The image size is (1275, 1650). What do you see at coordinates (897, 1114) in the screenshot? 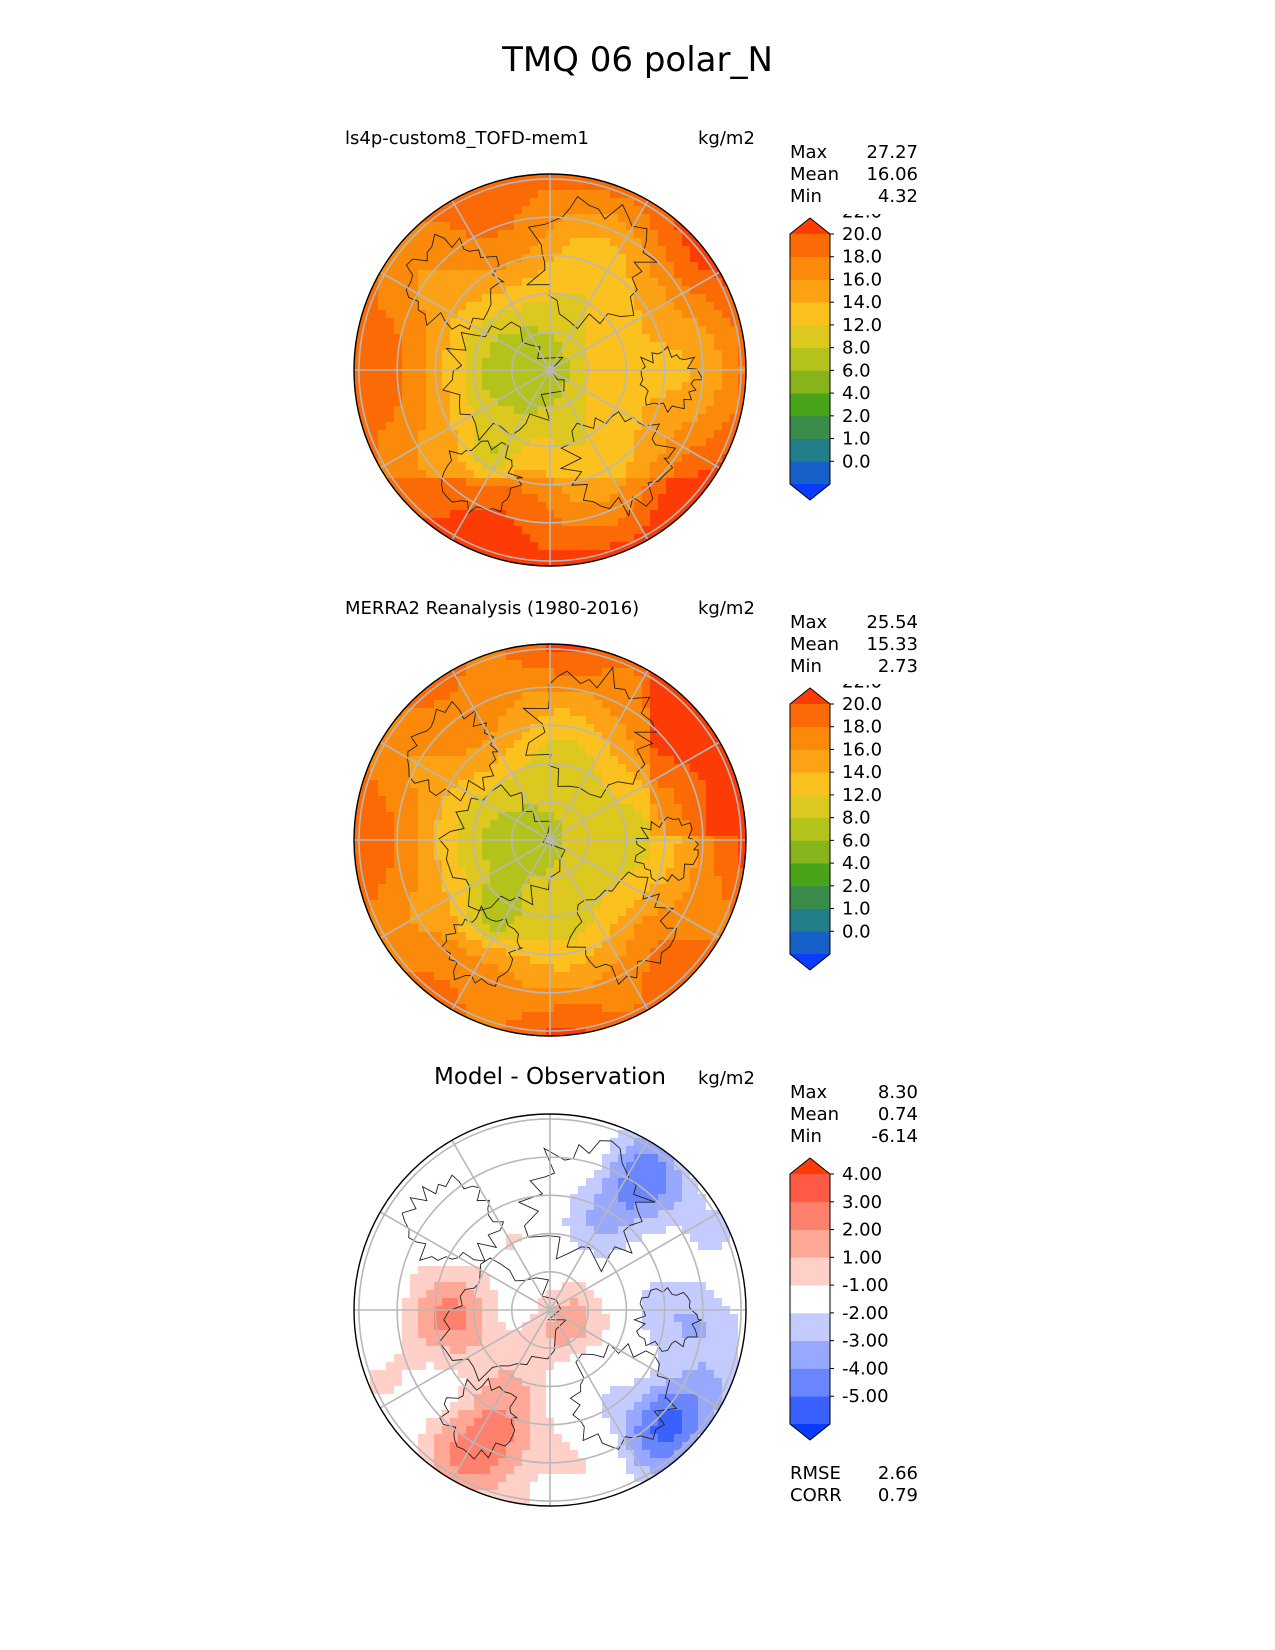
I see `stat-value: 0.74` at bounding box center [897, 1114].